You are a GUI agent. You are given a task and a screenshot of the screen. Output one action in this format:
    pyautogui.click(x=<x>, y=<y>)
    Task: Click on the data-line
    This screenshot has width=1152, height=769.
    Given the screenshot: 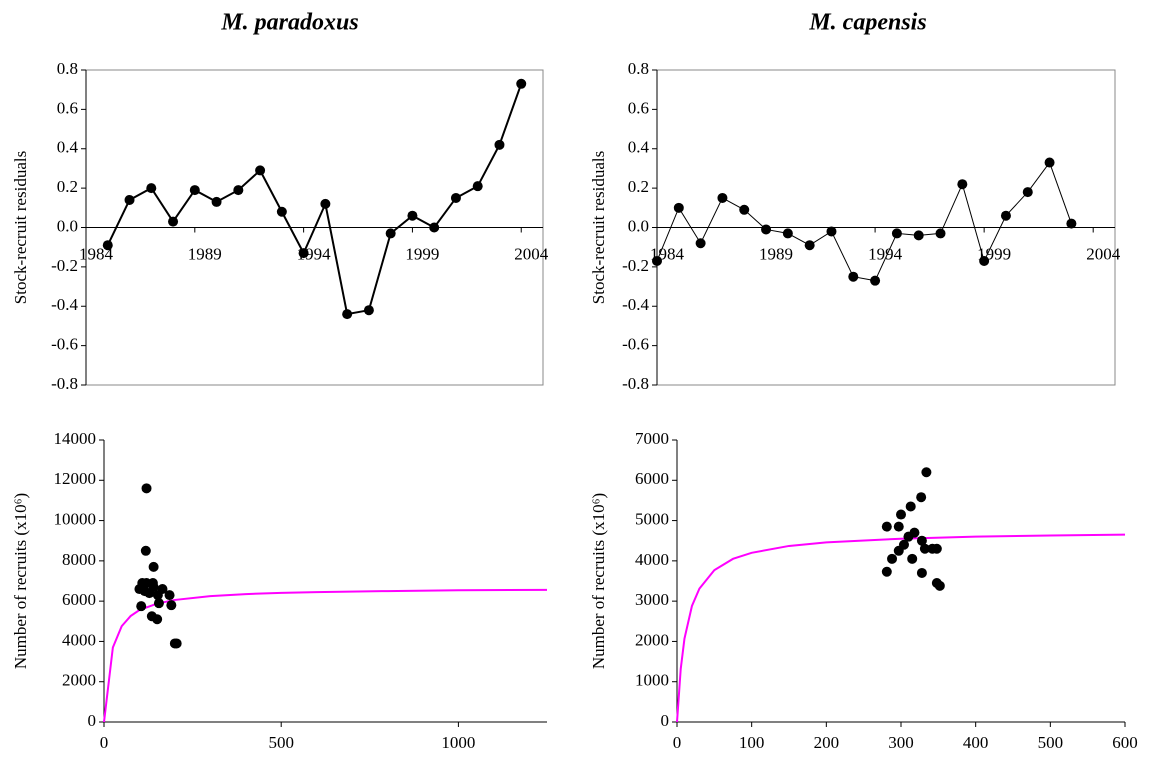 What is the action you would take?
    pyautogui.click(x=314, y=199)
    